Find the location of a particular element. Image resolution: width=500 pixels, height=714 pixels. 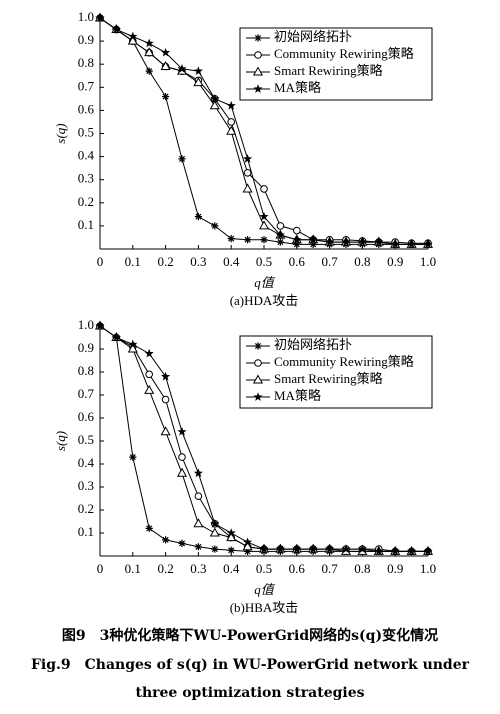

x-tick-label: 0.6 is located at coordinates (297, 568).